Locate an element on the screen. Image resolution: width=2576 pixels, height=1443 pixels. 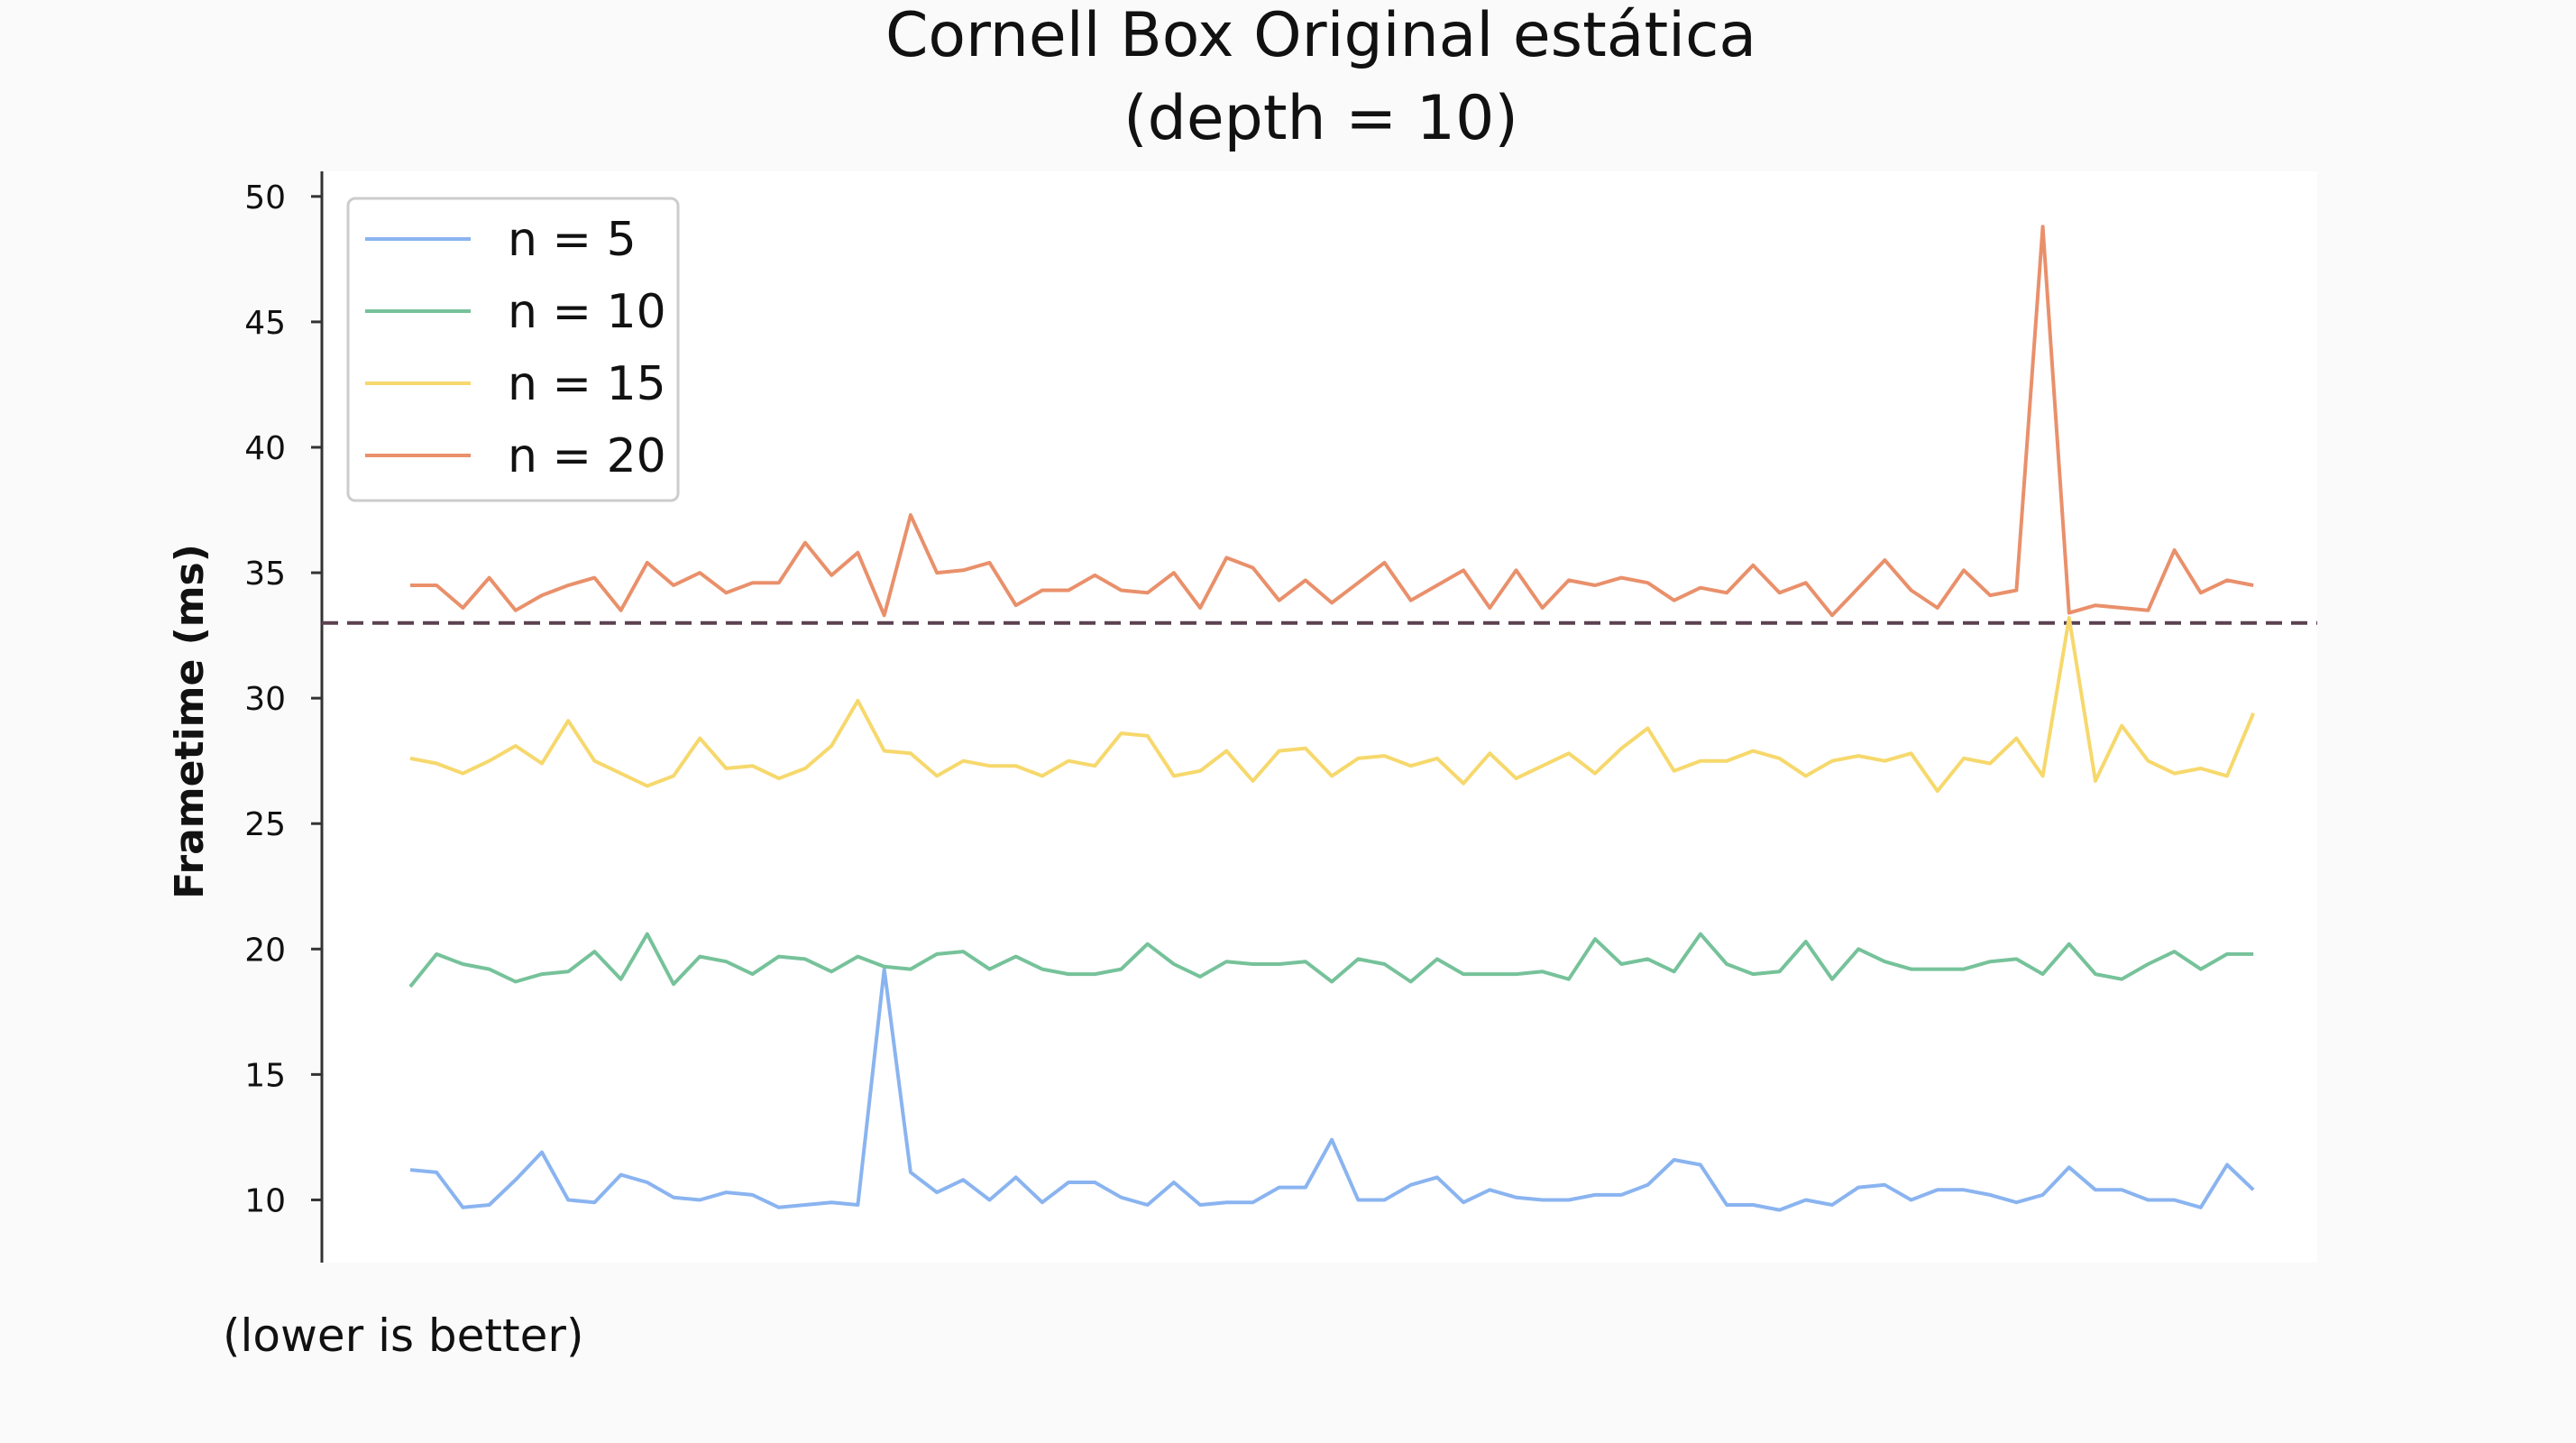
y-tick-label: 15 is located at coordinates (265, 1075).